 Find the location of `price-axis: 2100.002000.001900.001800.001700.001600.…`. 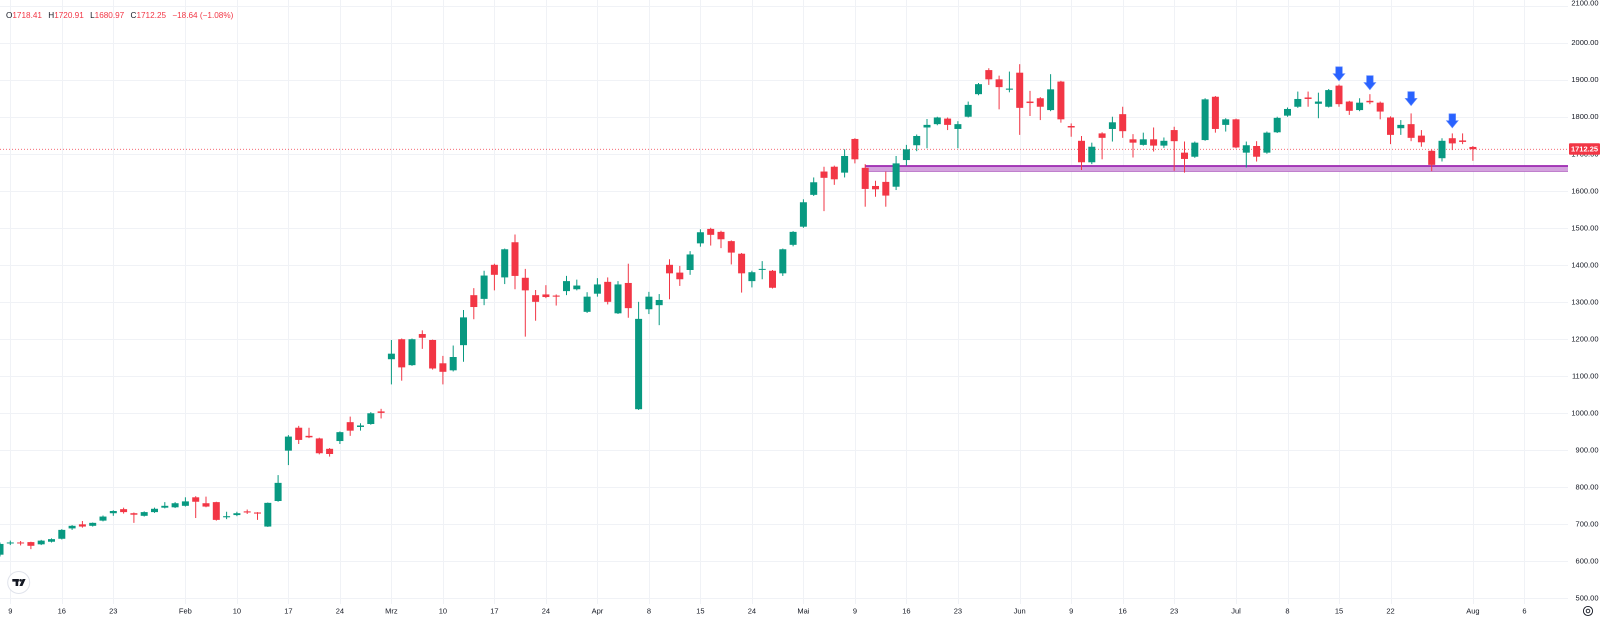

price-axis: 2100.002000.001900.001800.001700.001600.… is located at coordinates (1584, 302).